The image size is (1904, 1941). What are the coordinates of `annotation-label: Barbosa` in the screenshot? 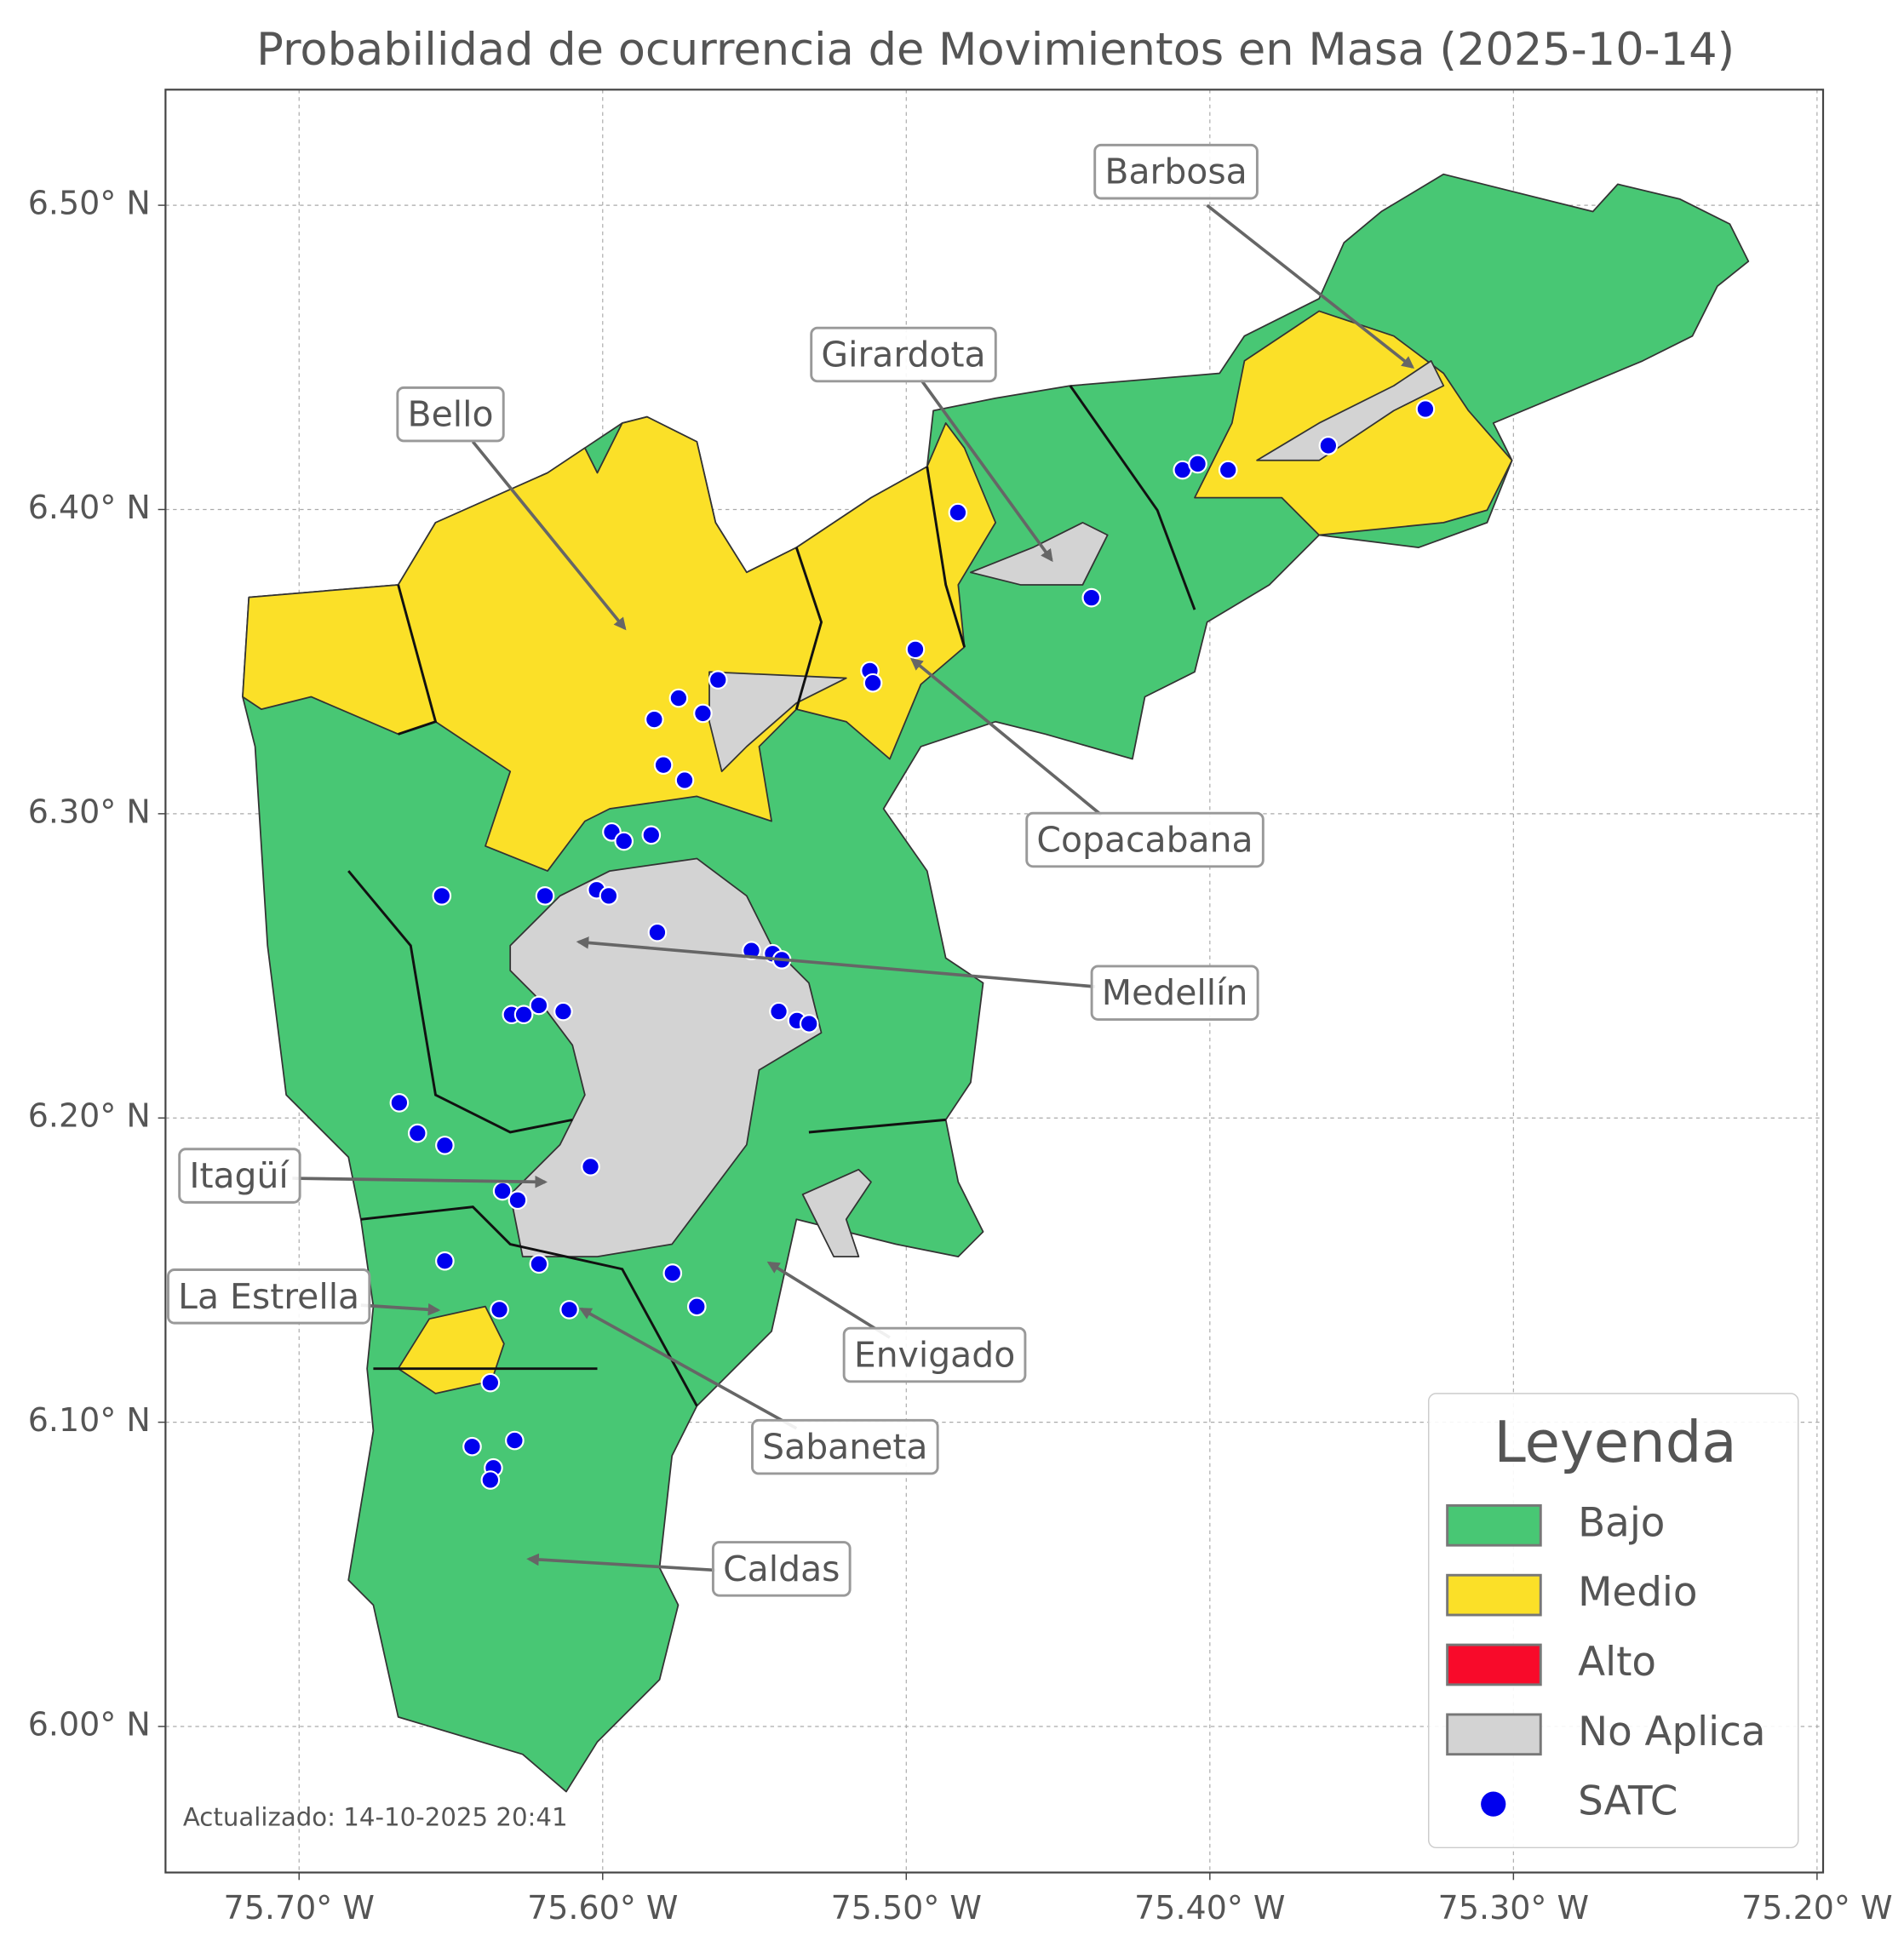 It's located at (1175, 172).